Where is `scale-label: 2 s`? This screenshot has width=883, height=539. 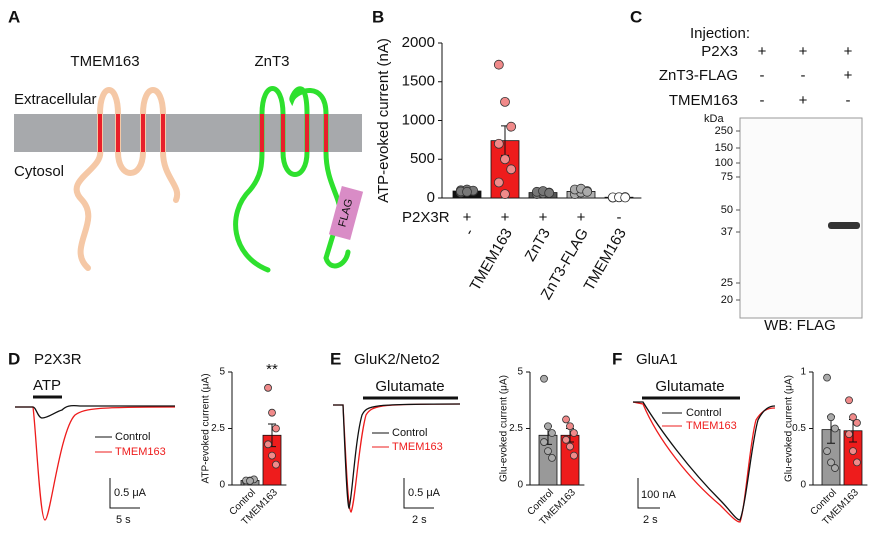 scale-label: 2 s is located at coordinates (419, 520).